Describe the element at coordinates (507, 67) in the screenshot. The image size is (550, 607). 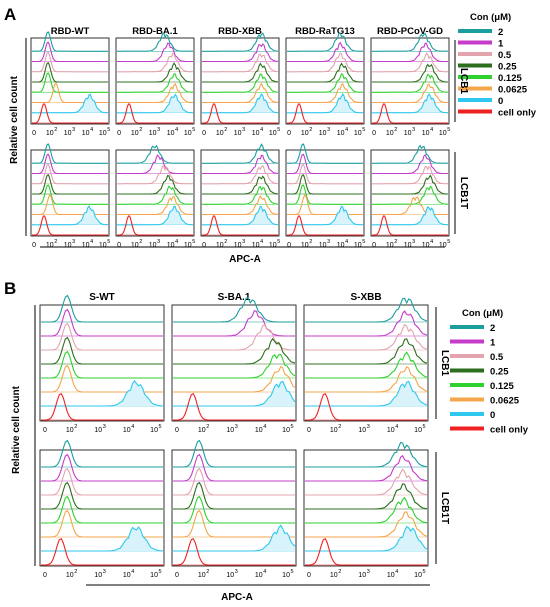
I see `legend-label: 0.25` at that location.